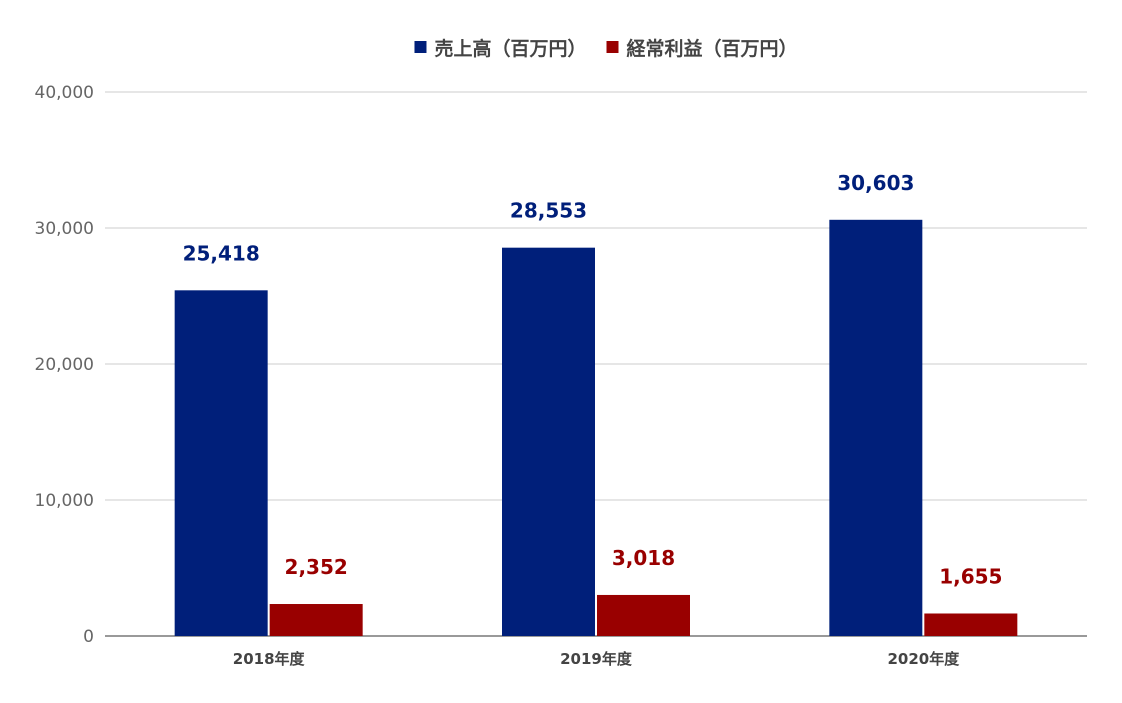  What do you see at coordinates (64, 93) in the screenshot?
I see `y-tick-label: 40,000` at bounding box center [64, 93].